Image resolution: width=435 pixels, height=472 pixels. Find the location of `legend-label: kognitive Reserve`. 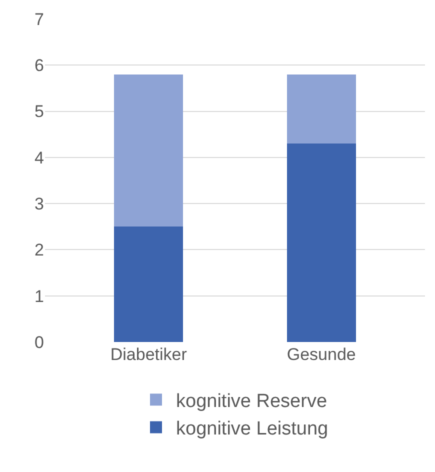

legend-label: kognitive Reserve is located at coordinates (252, 401).